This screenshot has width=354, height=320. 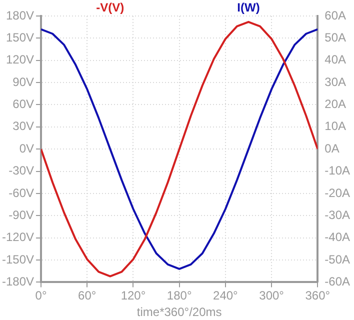 I want to click on y-tick-label: -60V, so click(x=21, y=193).